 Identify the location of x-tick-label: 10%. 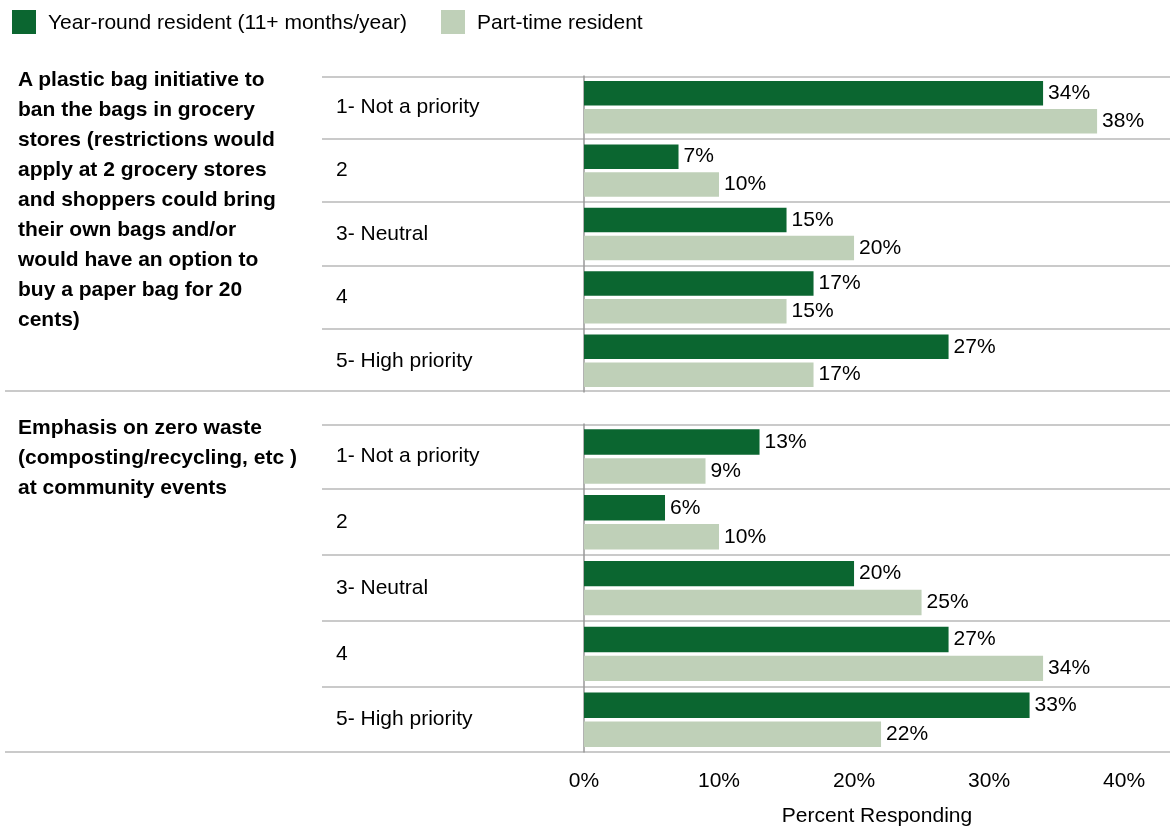
(719, 779).